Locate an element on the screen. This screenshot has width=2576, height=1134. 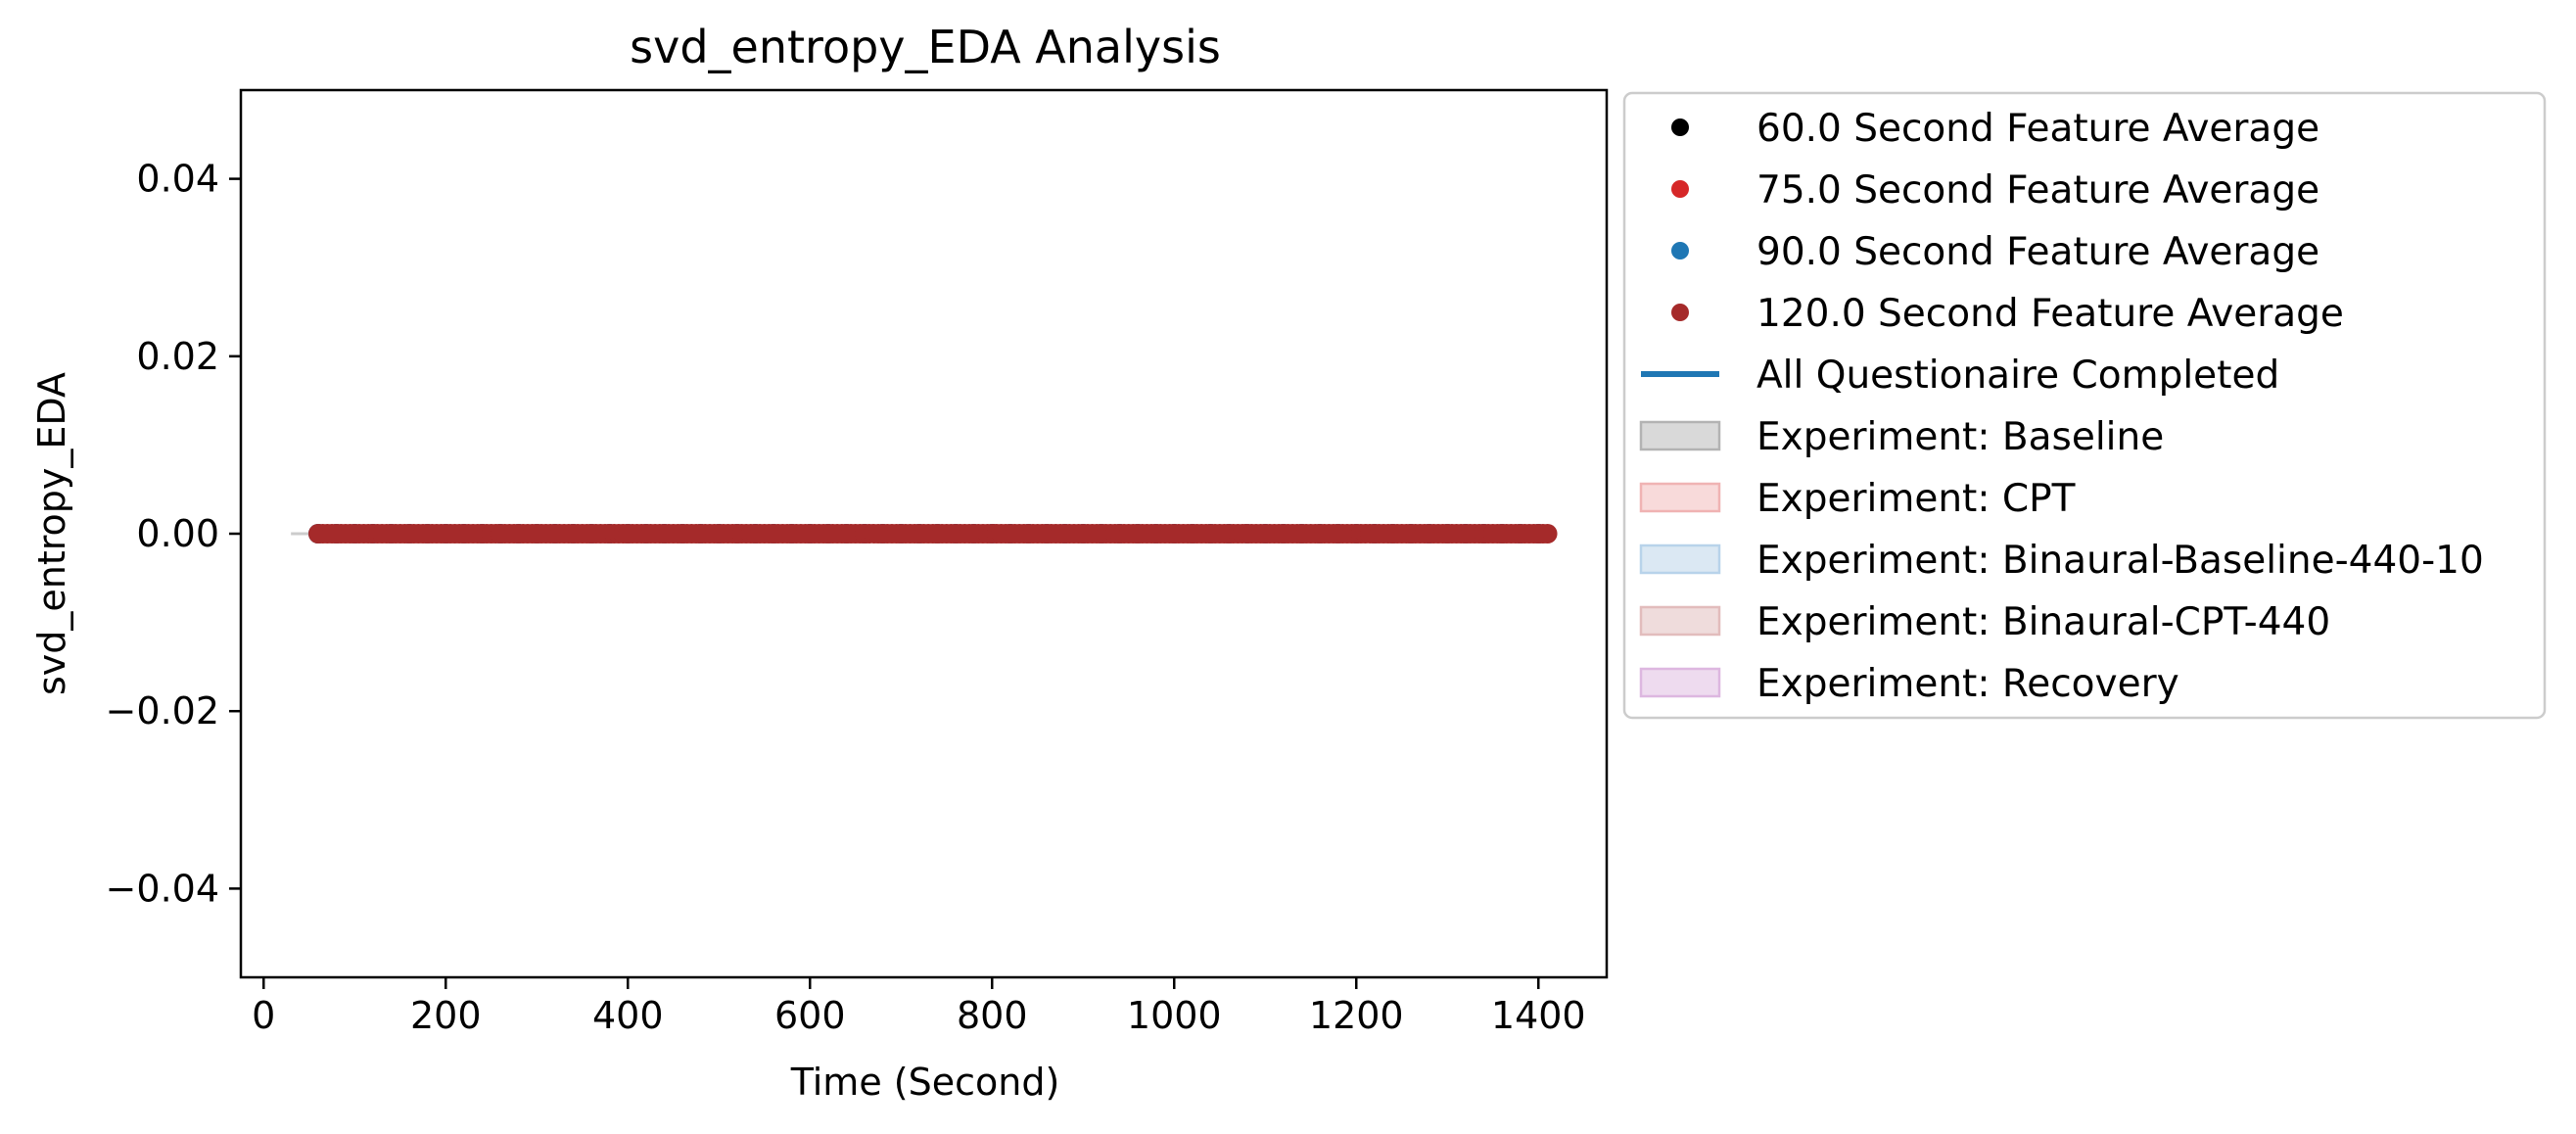
legend-item: Experiment: Recovery is located at coordinates (1909, 684).